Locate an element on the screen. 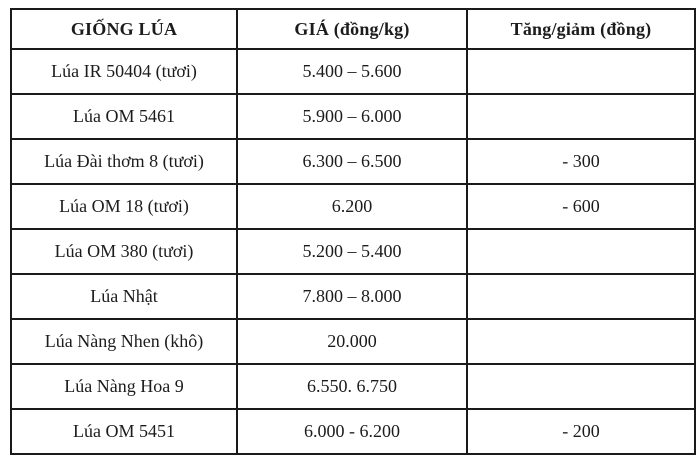  price-cell: 6.000 - 6.200 is located at coordinates (352, 431).